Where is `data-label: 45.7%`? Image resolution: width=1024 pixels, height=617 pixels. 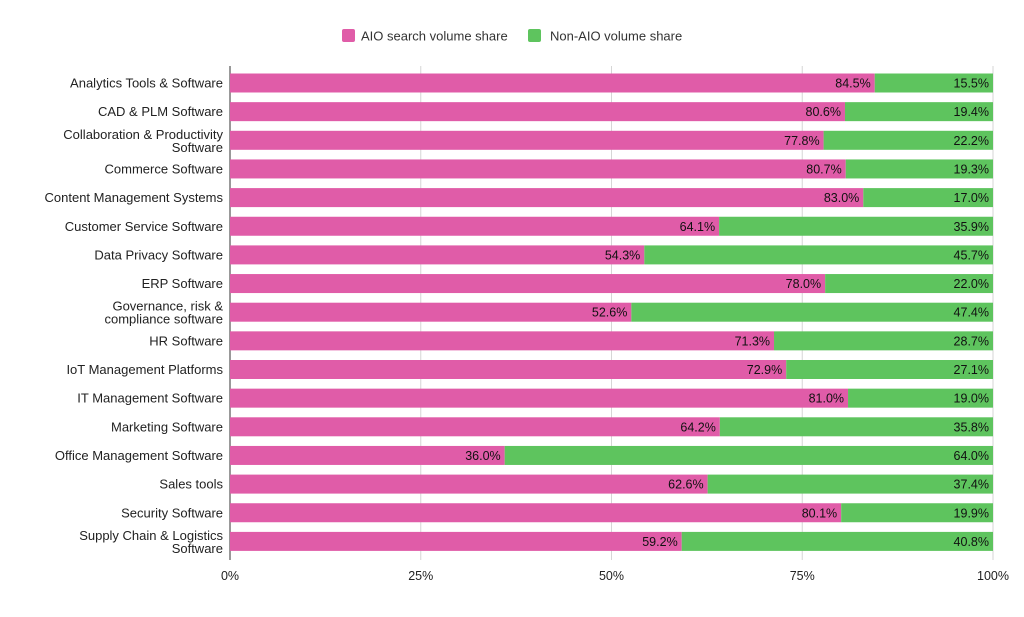
data-label: 45.7% is located at coordinates (971, 255).